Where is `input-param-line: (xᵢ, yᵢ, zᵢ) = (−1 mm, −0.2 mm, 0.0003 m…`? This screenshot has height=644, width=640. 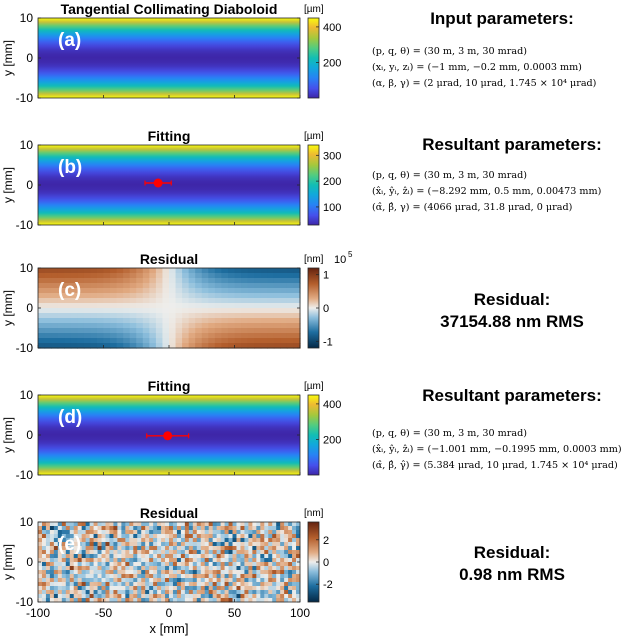 input-param-line: (xᵢ, yᵢ, zᵢ) = (−1 mm, −0.2 mm, 0.0003 m… is located at coordinates (477, 67).